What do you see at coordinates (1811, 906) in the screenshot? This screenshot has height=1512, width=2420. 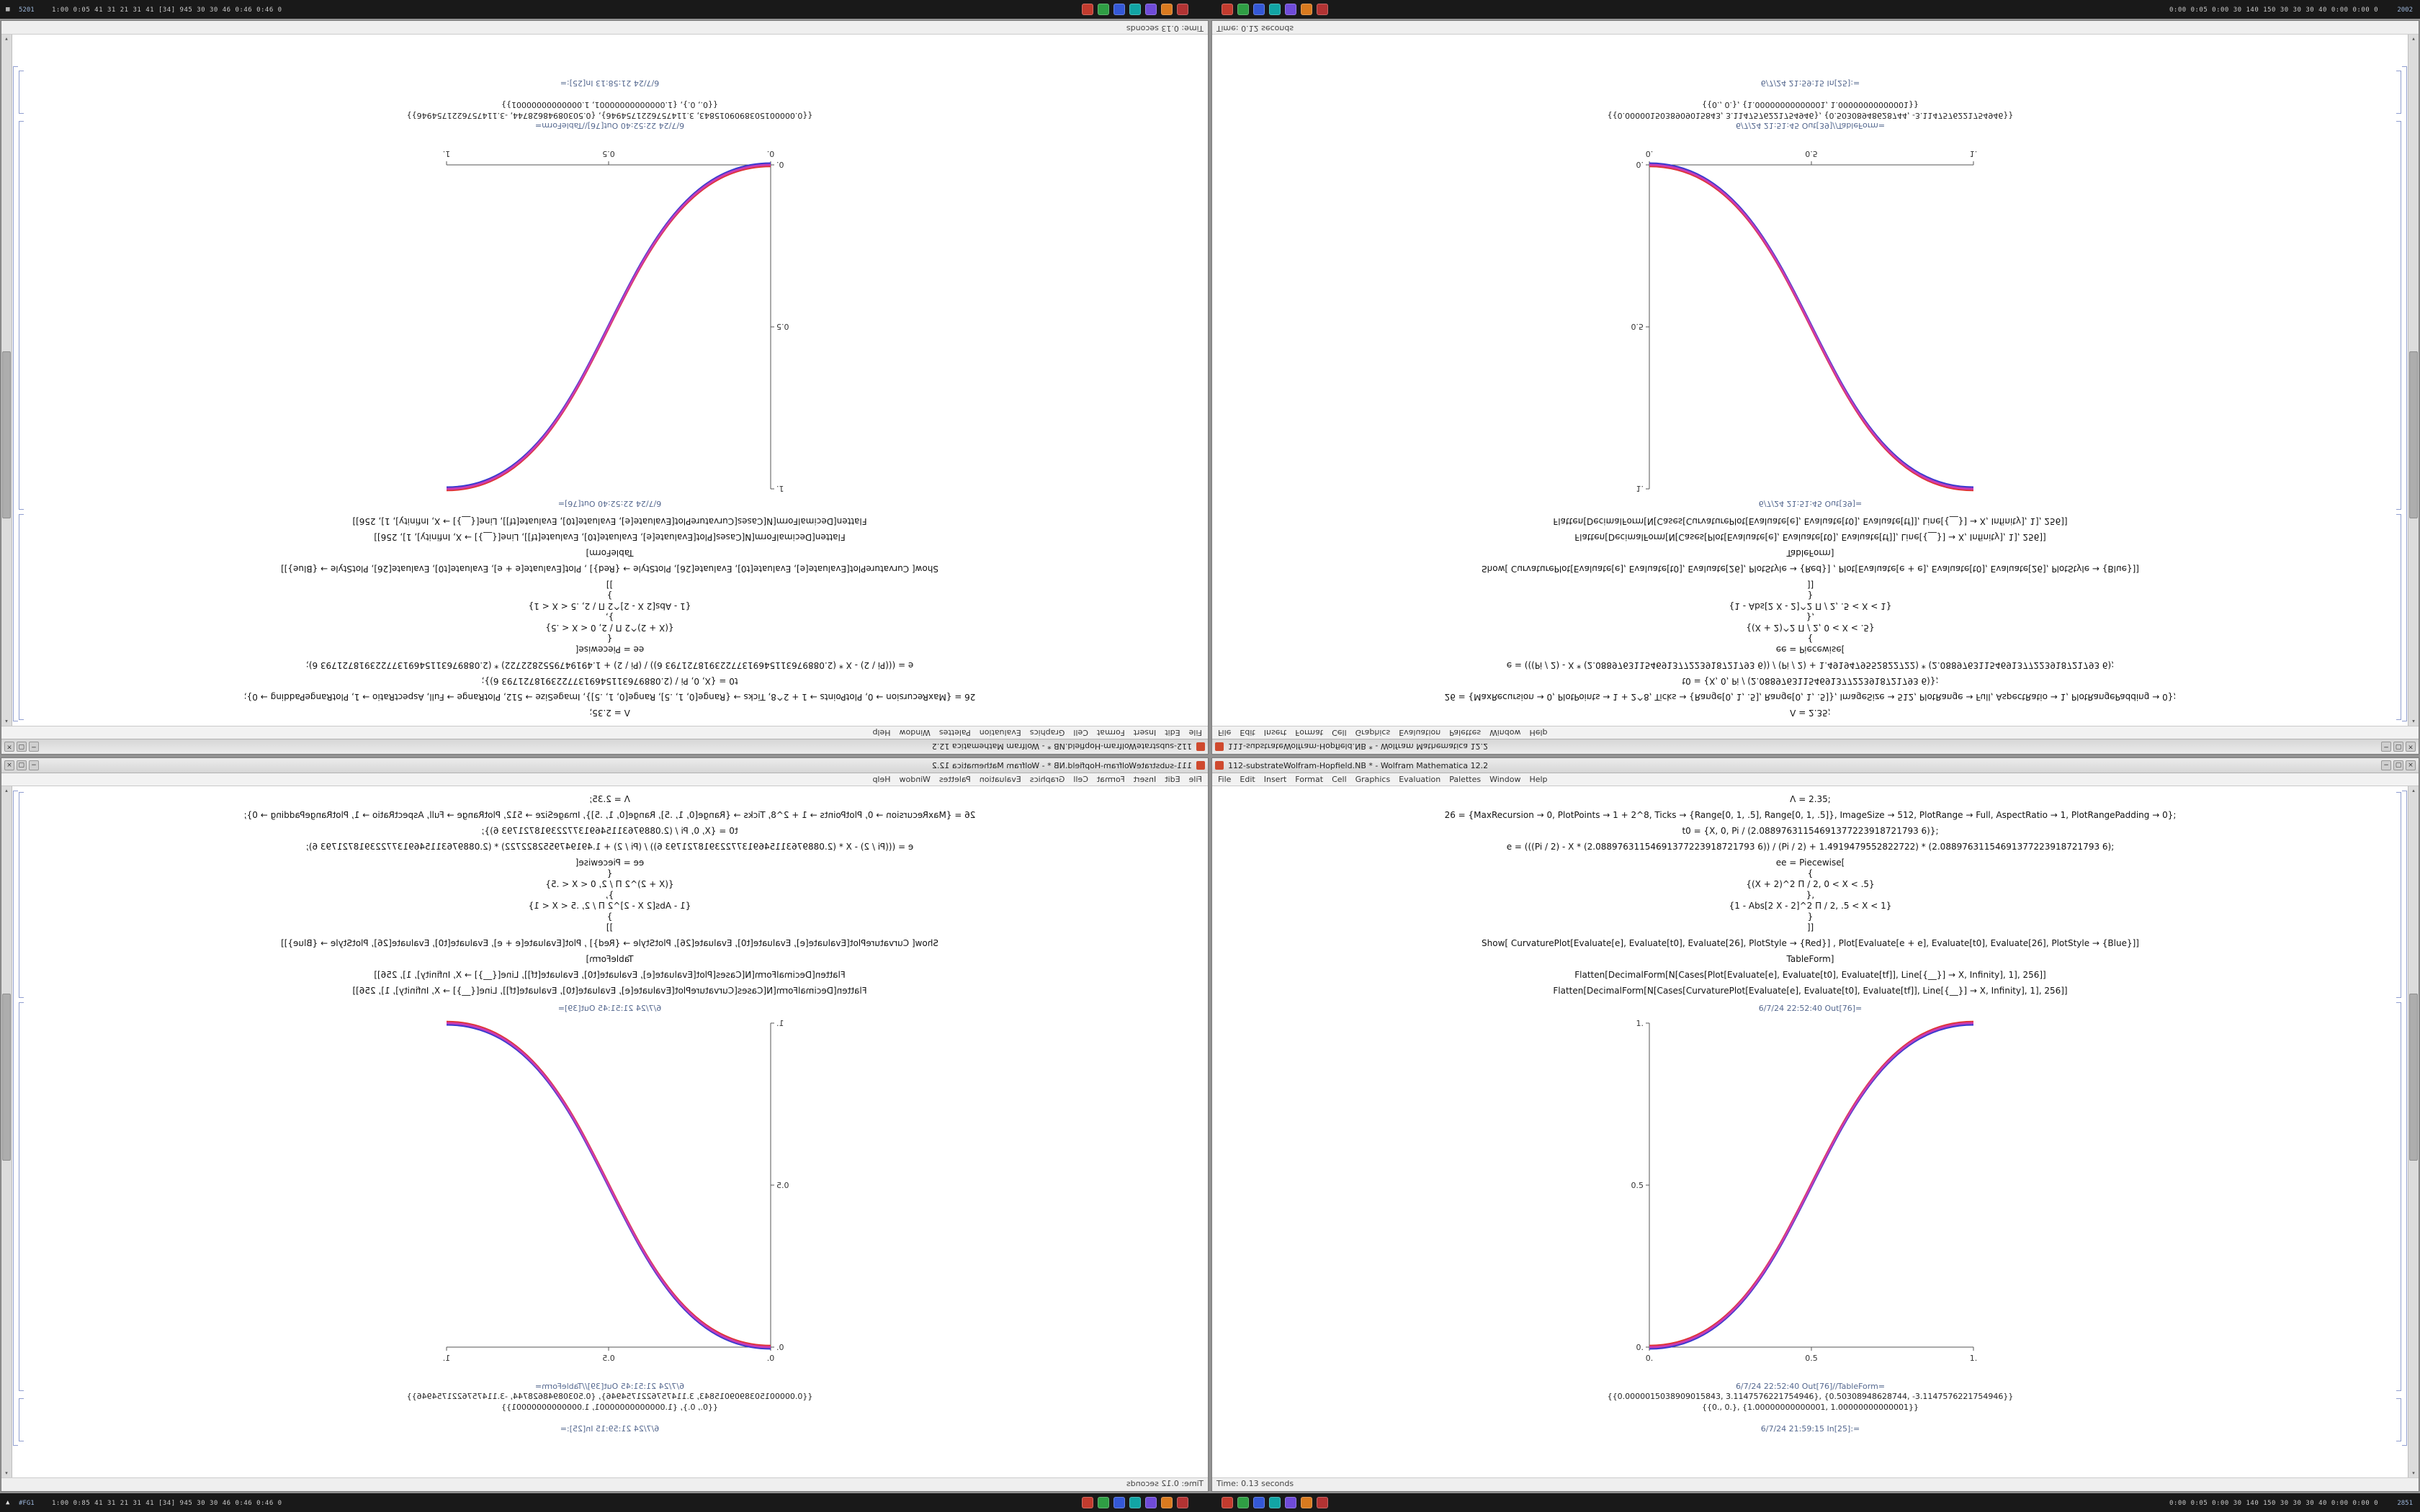 I see `input-cell-line: {1 - Abs[2 X - 2]^2 Π / 2, .5 < X < 1}` at bounding box center [1811, 906].